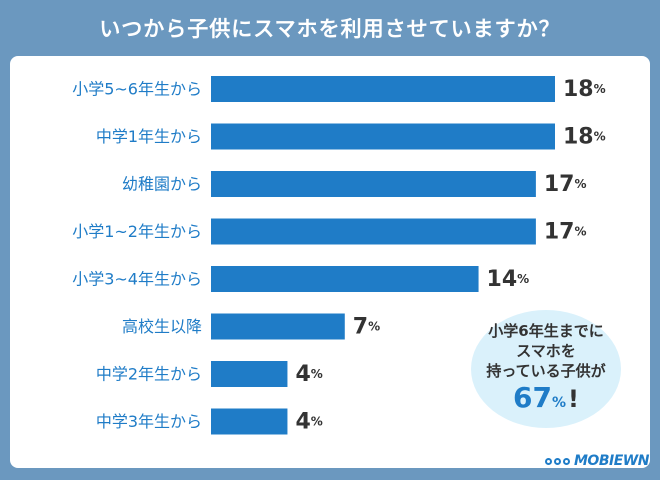 This screenshot has height=480, width=660. I want to click on callout-line-2: スマホを, so click(546, 350).